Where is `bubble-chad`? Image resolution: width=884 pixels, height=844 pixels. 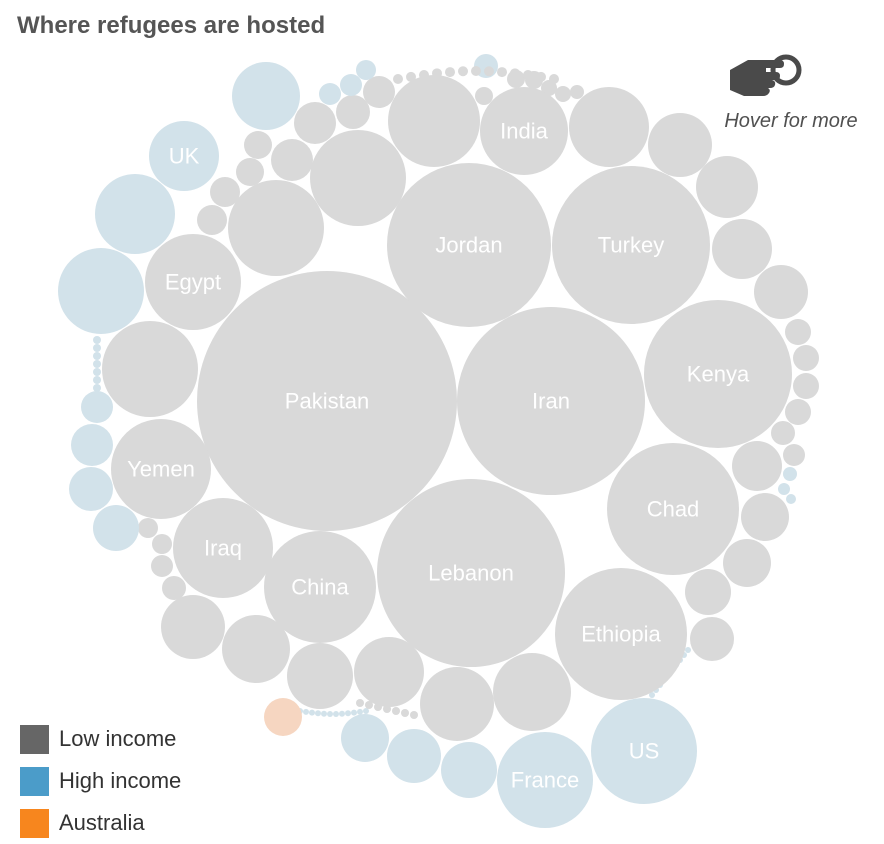
bubble-chad is located at coordinates (673, 509).